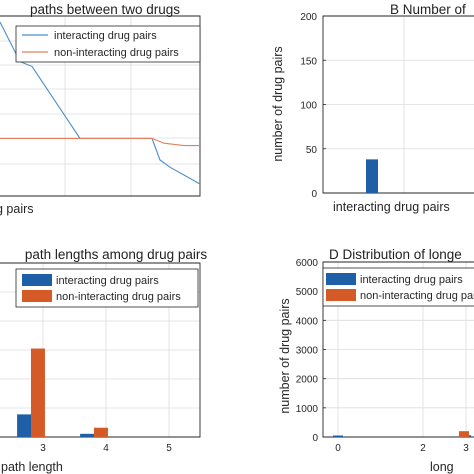  Describe the element at coordinates (391, 207) in the screenshot. I see `panel-b-xtick-label: interacting drug pairs` at that location.